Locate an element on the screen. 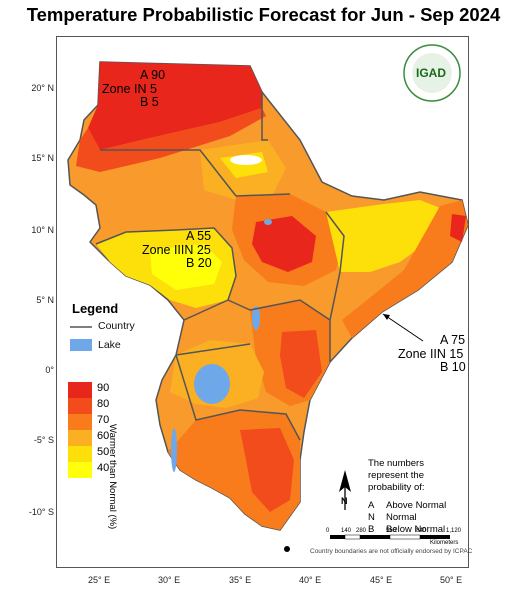 This screenshot has height=600, width=527. igad-logo: IGAD is located at coordinates (431, 73).